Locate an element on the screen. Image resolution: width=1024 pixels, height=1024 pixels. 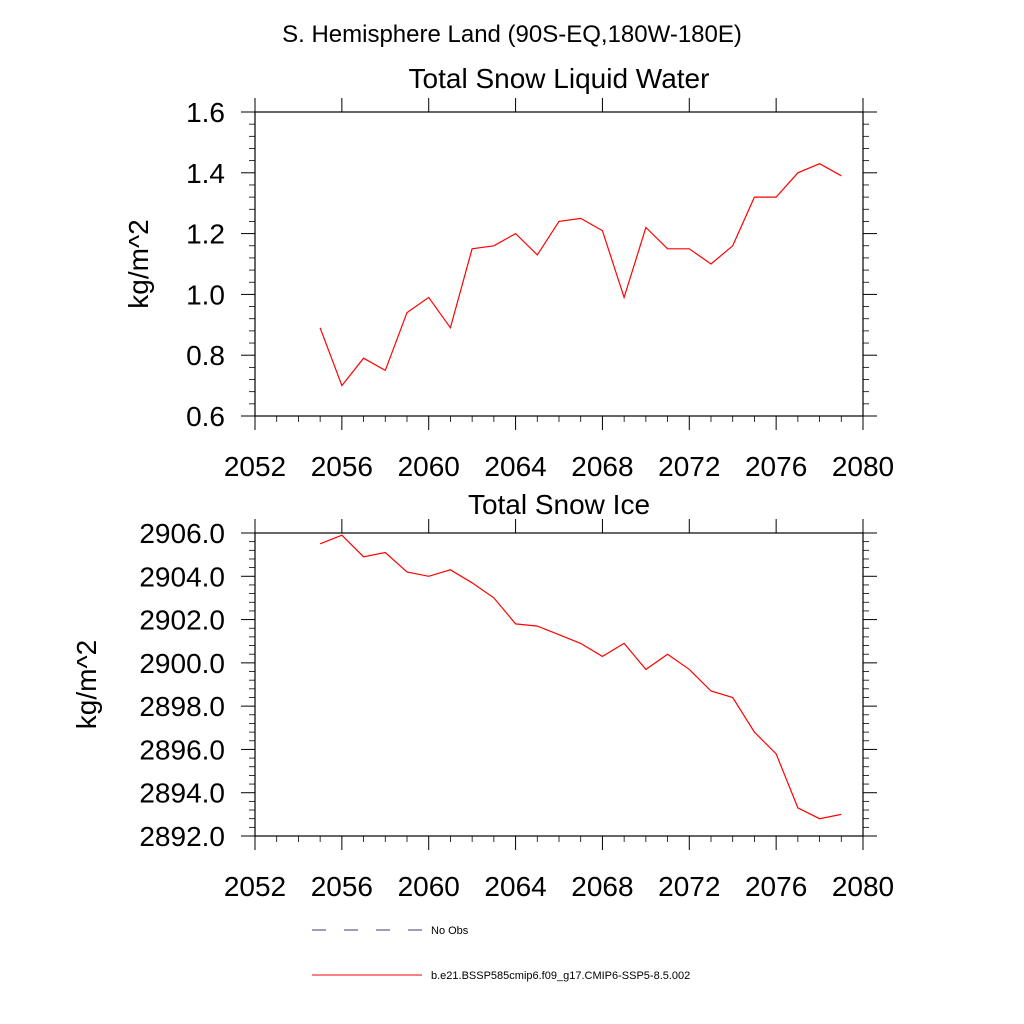
legend-entry-1: No Obs is located at coordinates (390, 931).